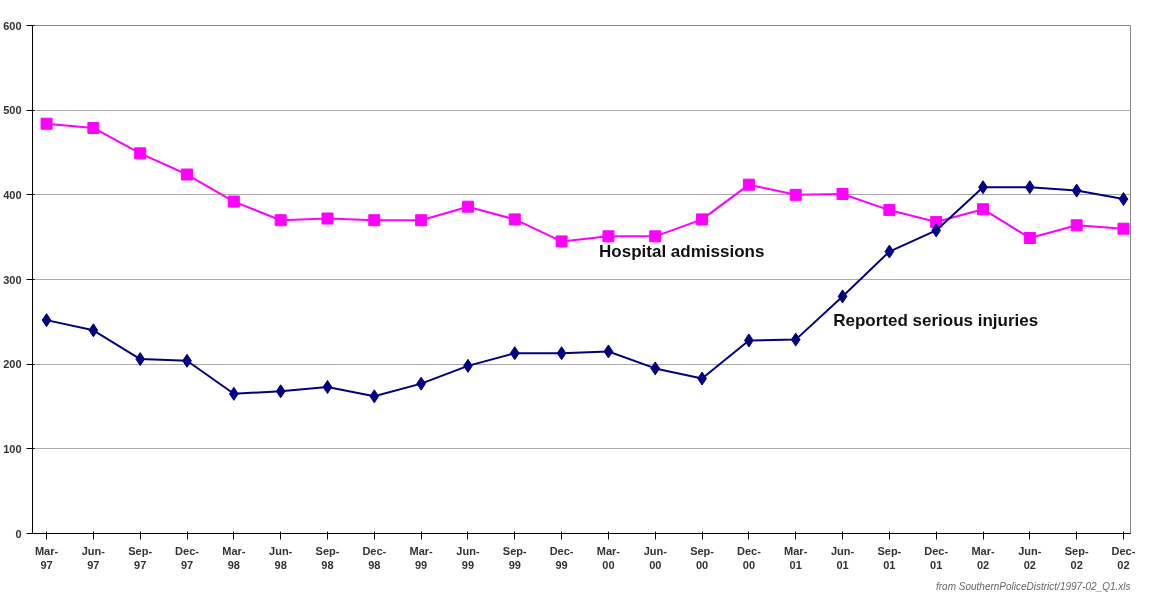 The width and height of the screenshot is (1162, 604). I want to click on x-tick-label: Dec-98, so click(374, 557).